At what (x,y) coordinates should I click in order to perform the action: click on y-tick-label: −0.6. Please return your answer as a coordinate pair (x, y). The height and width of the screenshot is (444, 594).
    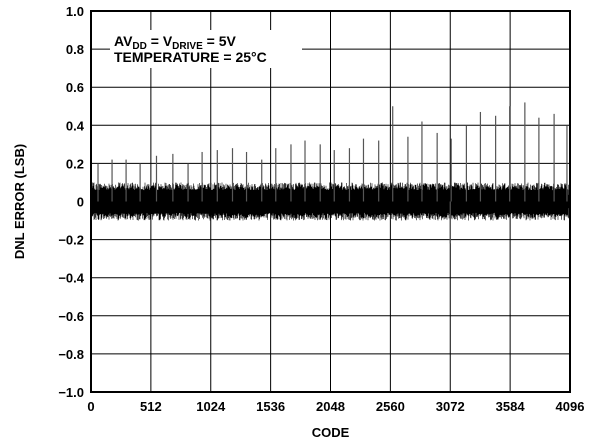
    Looking at the image, I should click on (71, 316).